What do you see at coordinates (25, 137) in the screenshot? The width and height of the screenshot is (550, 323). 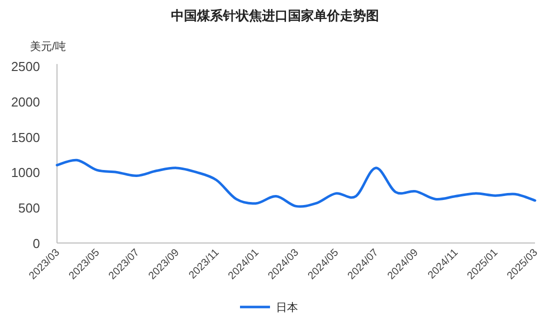 I see `y-tick-label: 1500` at bounding box center [25, 137].